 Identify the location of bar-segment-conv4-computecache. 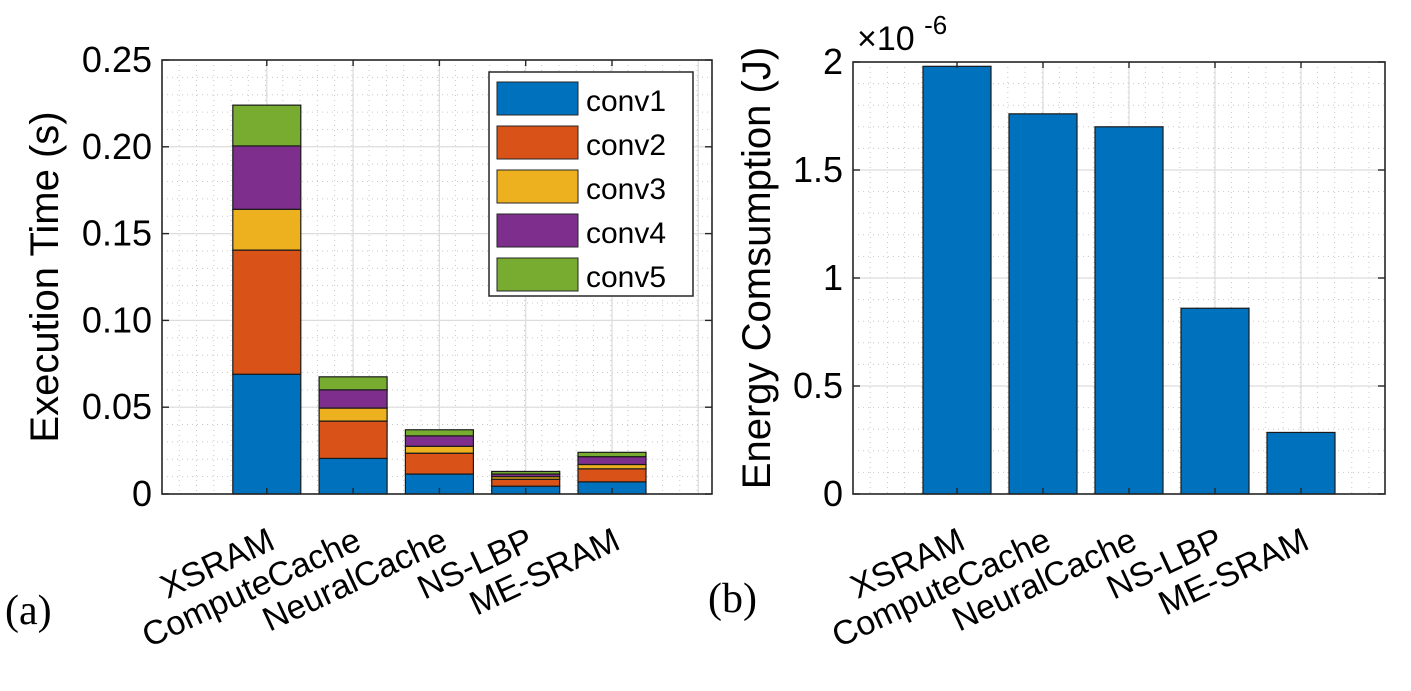
(353, 399).